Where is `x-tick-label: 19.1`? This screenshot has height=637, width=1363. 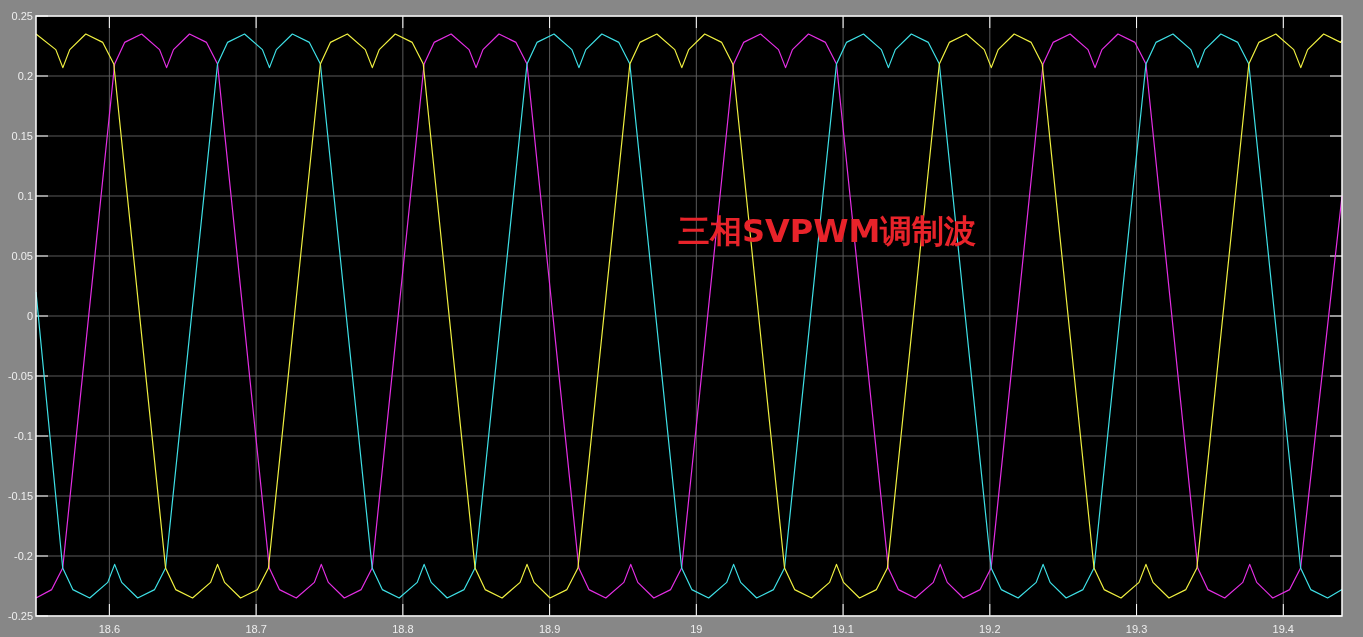
x-tick-label: 19.1 is located at coordinates (843, 629).